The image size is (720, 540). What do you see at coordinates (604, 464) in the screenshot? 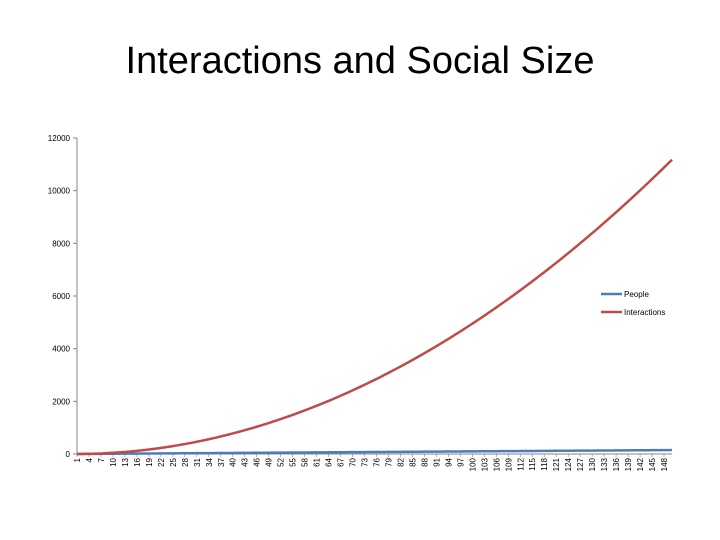
I see `x-tick-label: 133` at bounding box center [604, 464].